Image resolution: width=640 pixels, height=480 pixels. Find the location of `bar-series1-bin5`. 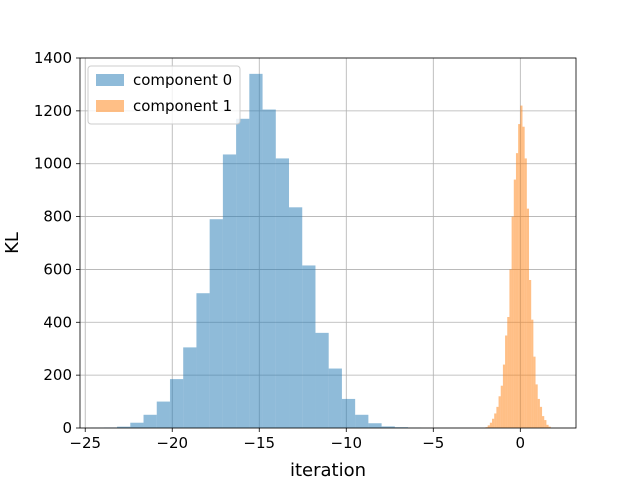

bar-series1-bin5 is located at coordinates (497, 417).